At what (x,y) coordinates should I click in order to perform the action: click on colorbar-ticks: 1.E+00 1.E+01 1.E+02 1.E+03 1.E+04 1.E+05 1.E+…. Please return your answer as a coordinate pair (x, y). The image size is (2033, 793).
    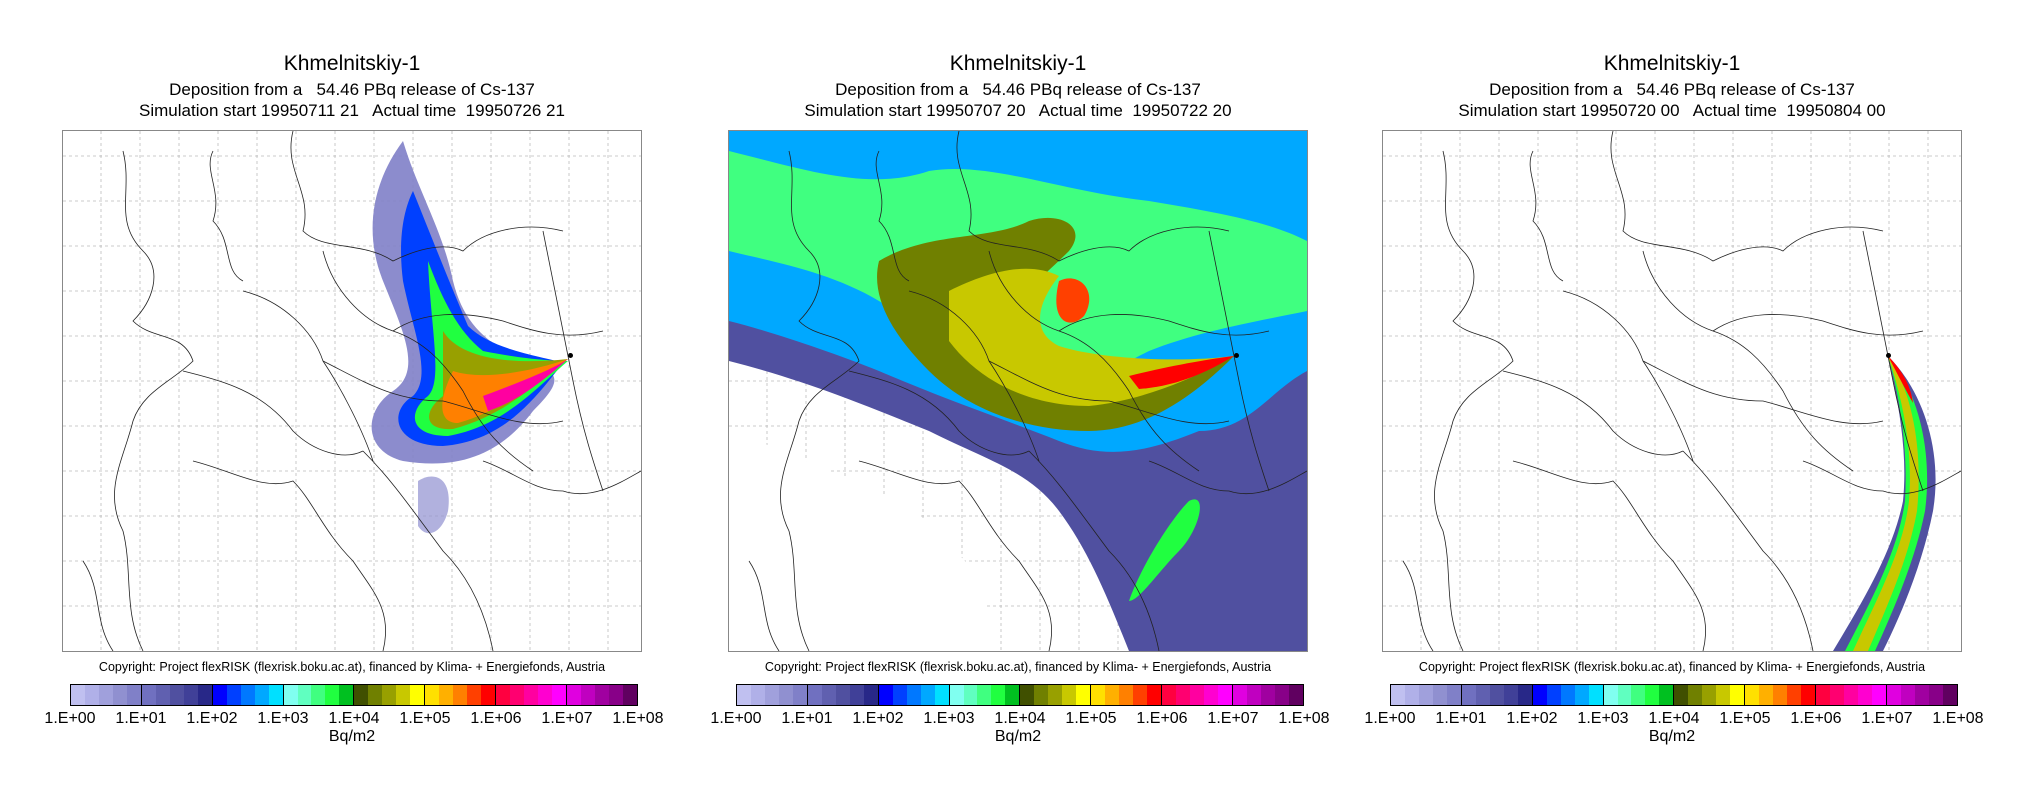
    Looking at the image, I should click on (1673, 720).